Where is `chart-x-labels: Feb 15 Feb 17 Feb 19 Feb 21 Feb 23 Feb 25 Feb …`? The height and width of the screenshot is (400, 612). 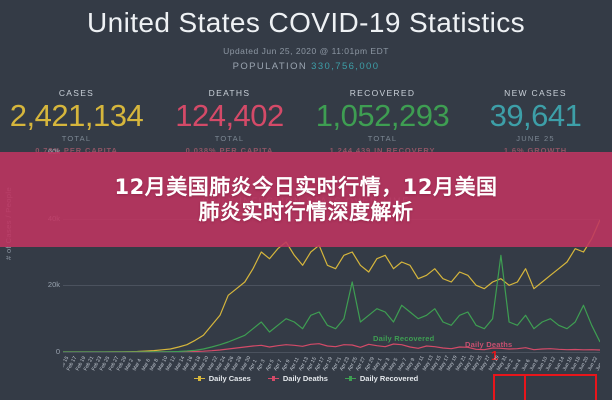
chart-x-labels: Feb 15 Feb 17 Feb 19 Feb 21 Feb 23 Feb 25 Feb … is located at coordinates (331, 361).